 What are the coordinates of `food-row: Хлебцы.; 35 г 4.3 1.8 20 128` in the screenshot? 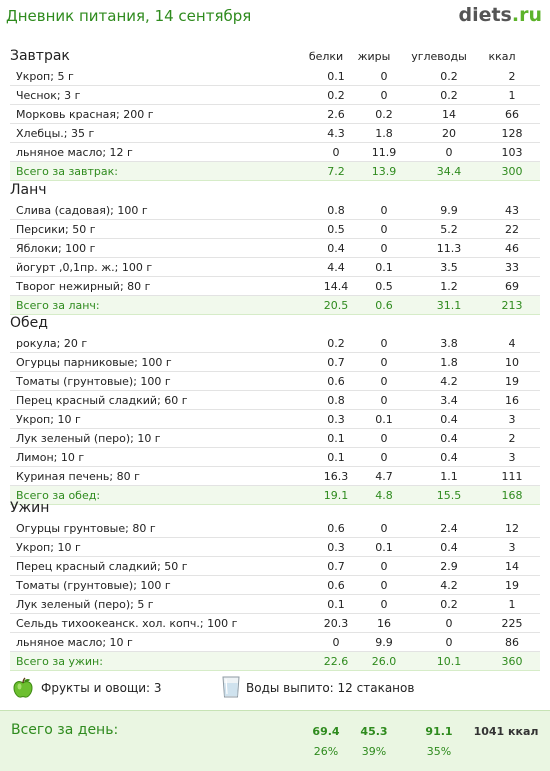 It's located at (275, 133).